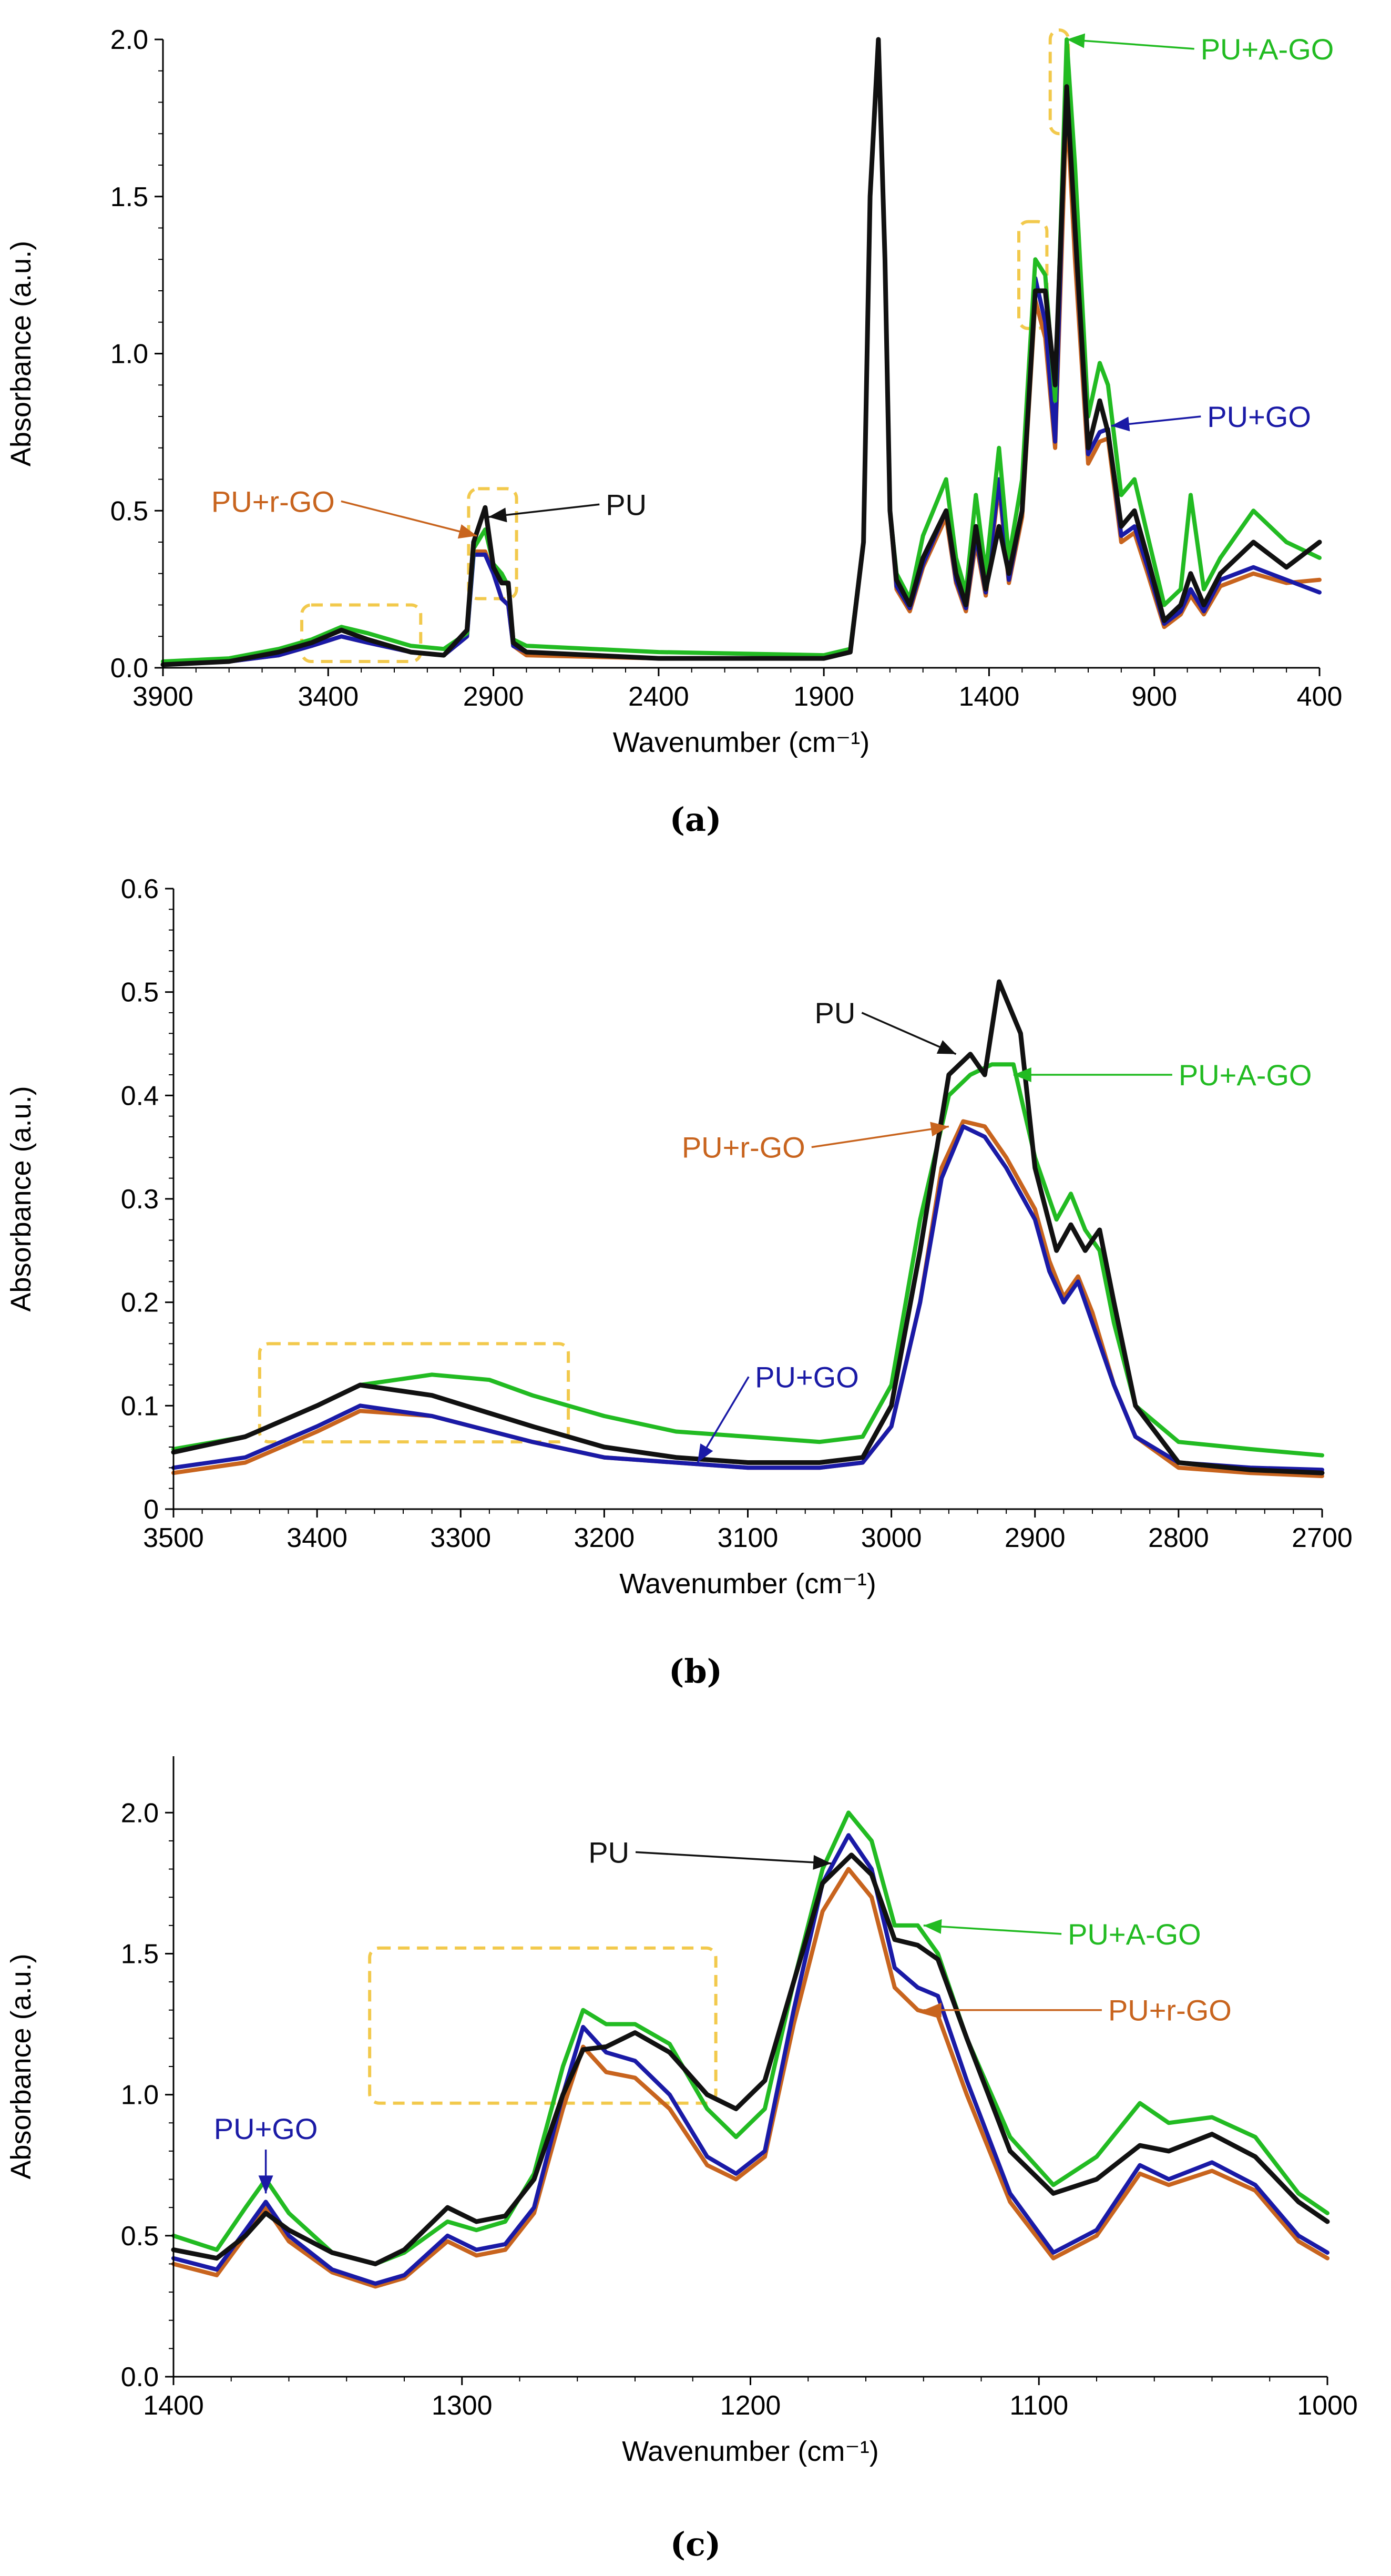  What do you see at coordinates (696, 820) in the screenshot?
I see `panel-label: (a)` at bounding box center [696, 820].